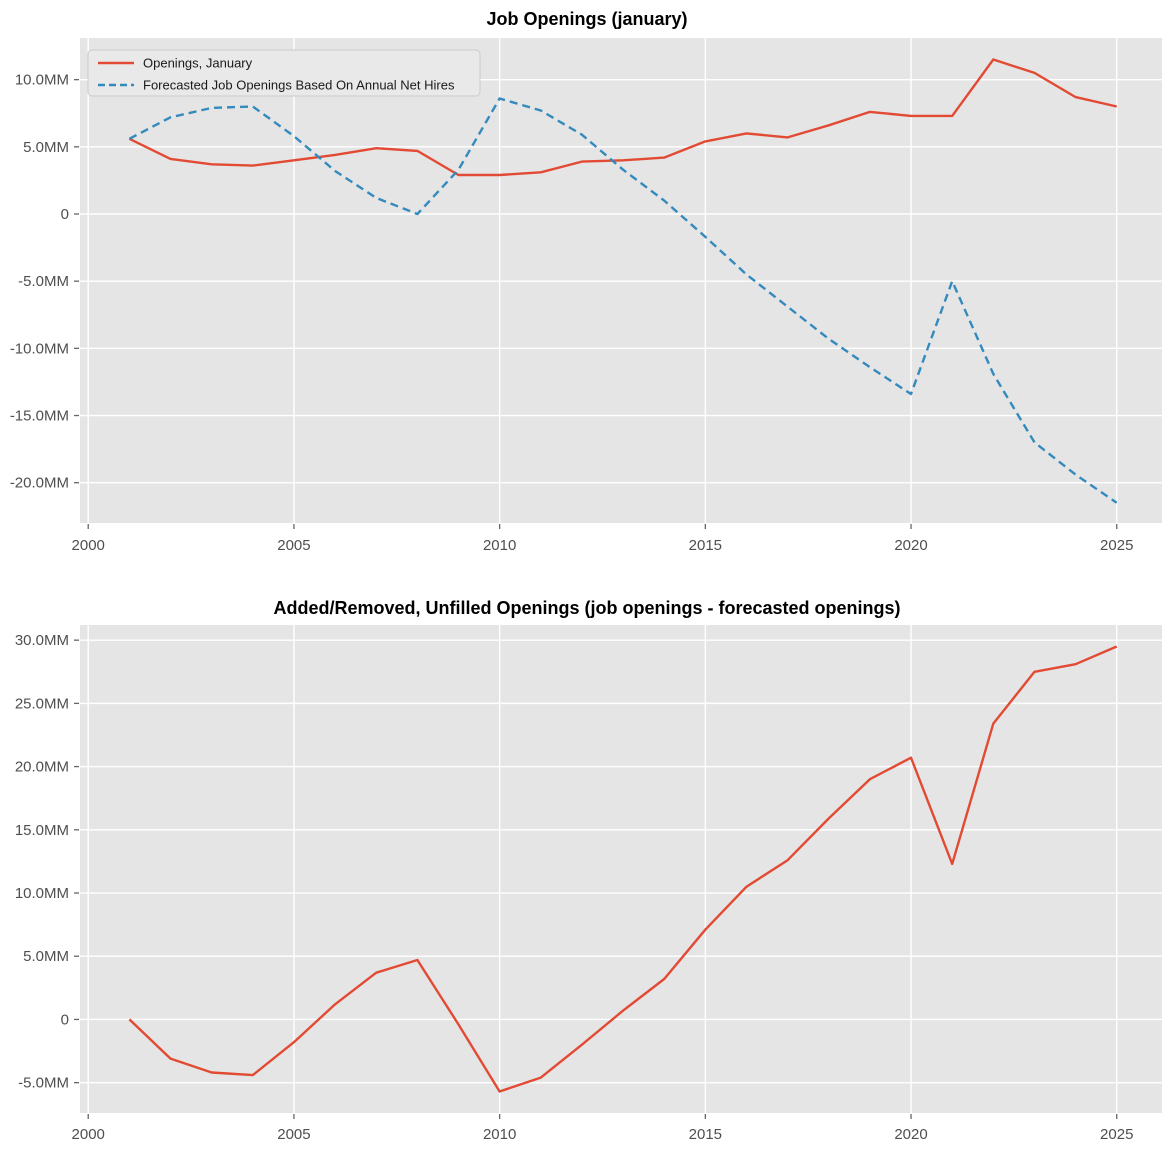 The width and height of the screenshot is (1174, 1151). I want to click on y-tick-label: -20.0MM, so click(39, 483).